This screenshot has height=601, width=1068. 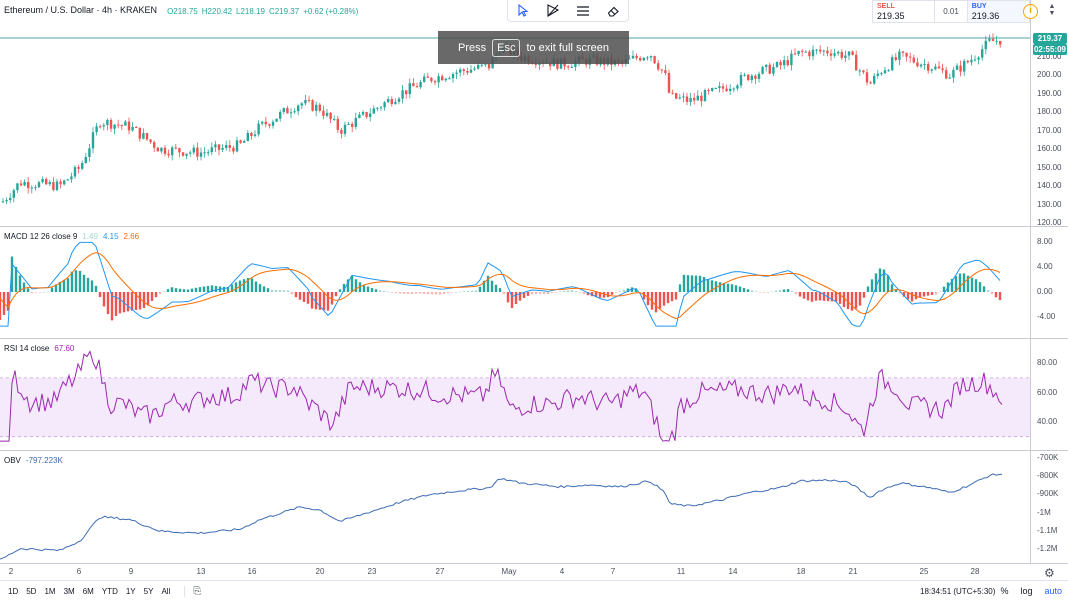 What do you see at coordinates (553, 11) in the screenshot?
I see `trendline-icon` at bounding box center [553, 11].